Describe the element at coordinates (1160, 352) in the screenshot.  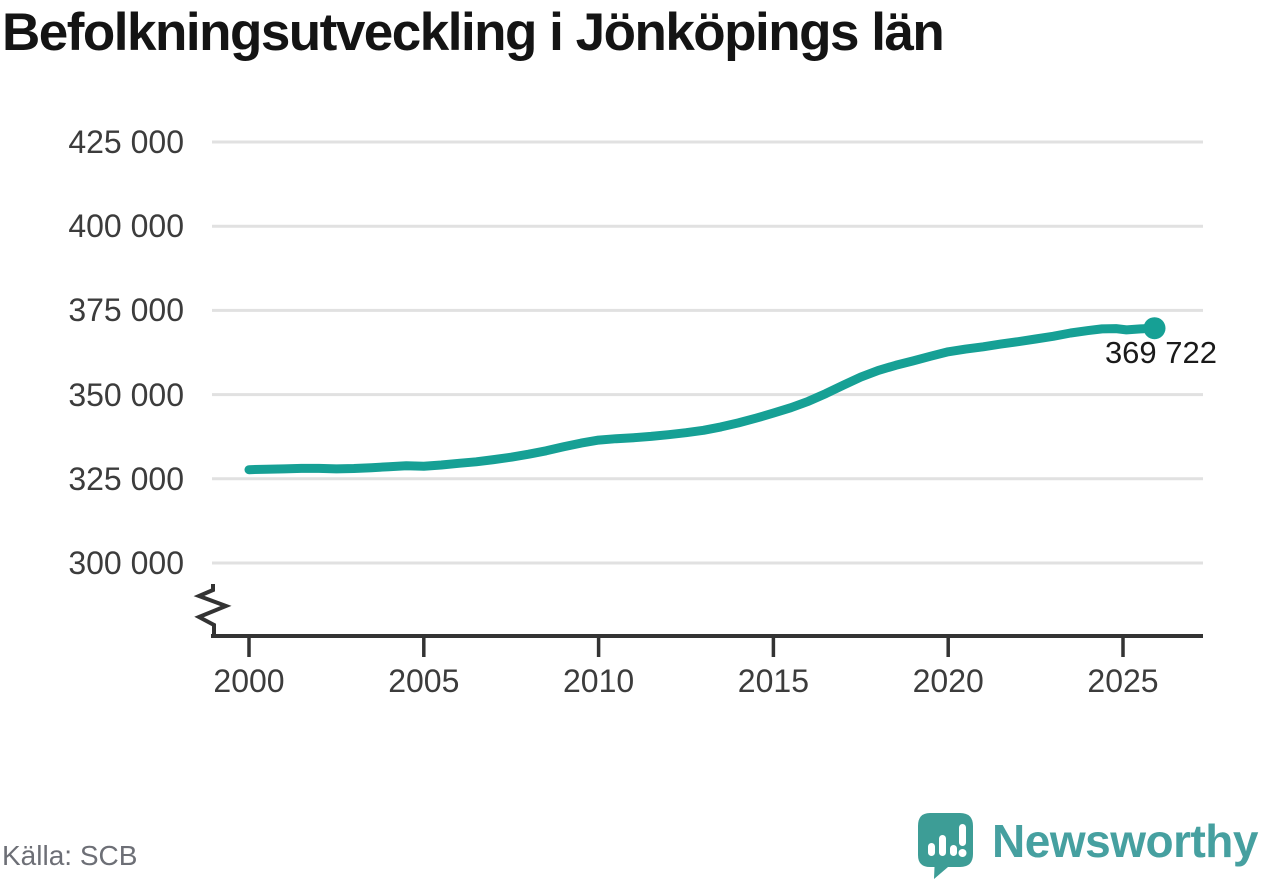
I see `latest-value-annotation: 369 722` at that location.